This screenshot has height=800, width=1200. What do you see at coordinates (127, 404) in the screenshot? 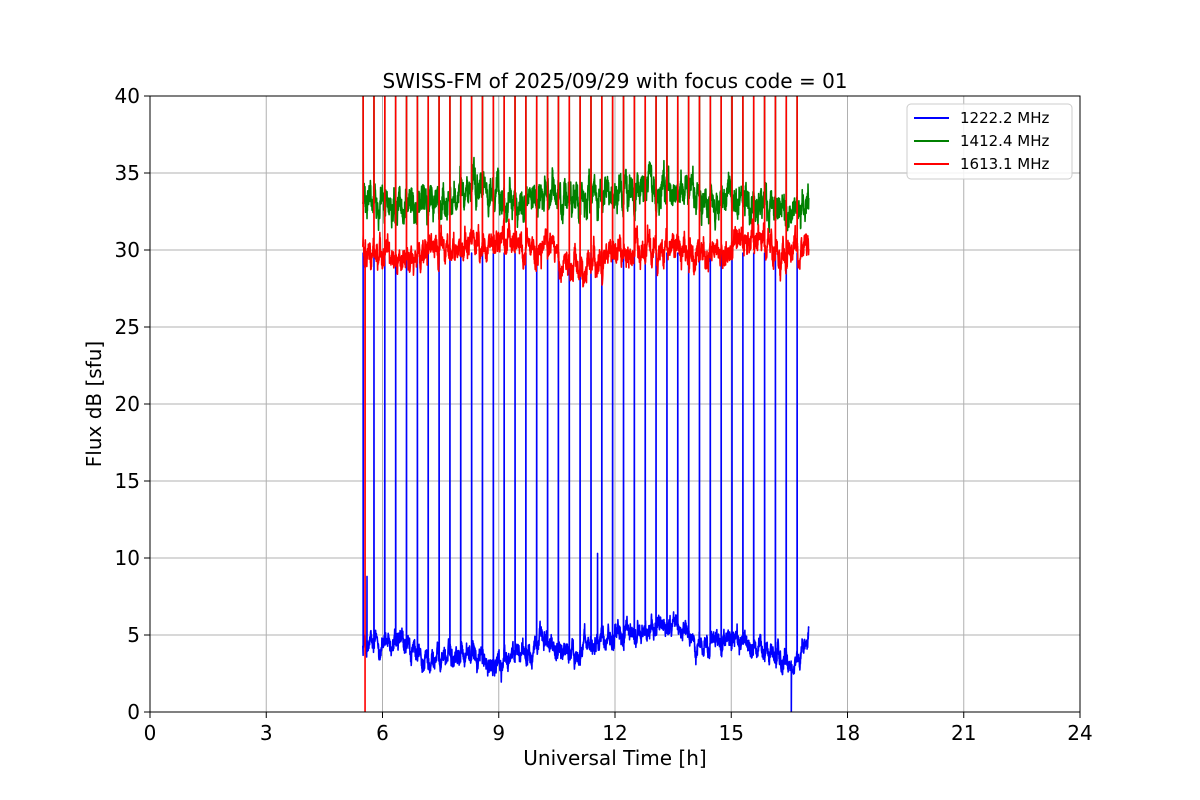
I see `y-tick-label: 20` at bounding box center [127, 404].